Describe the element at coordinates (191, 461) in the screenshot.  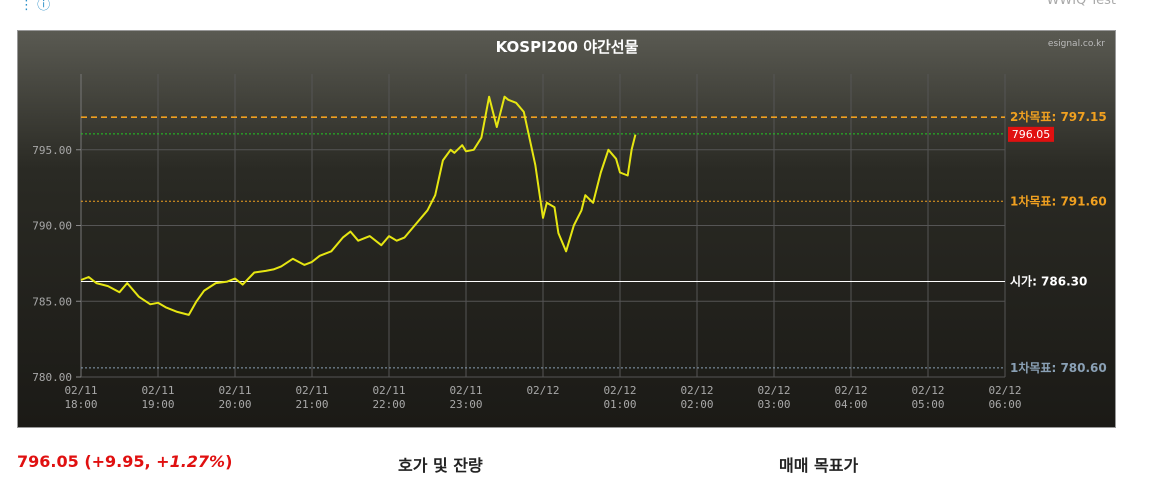
I see `price-change-pct: +1.27%` at that location.